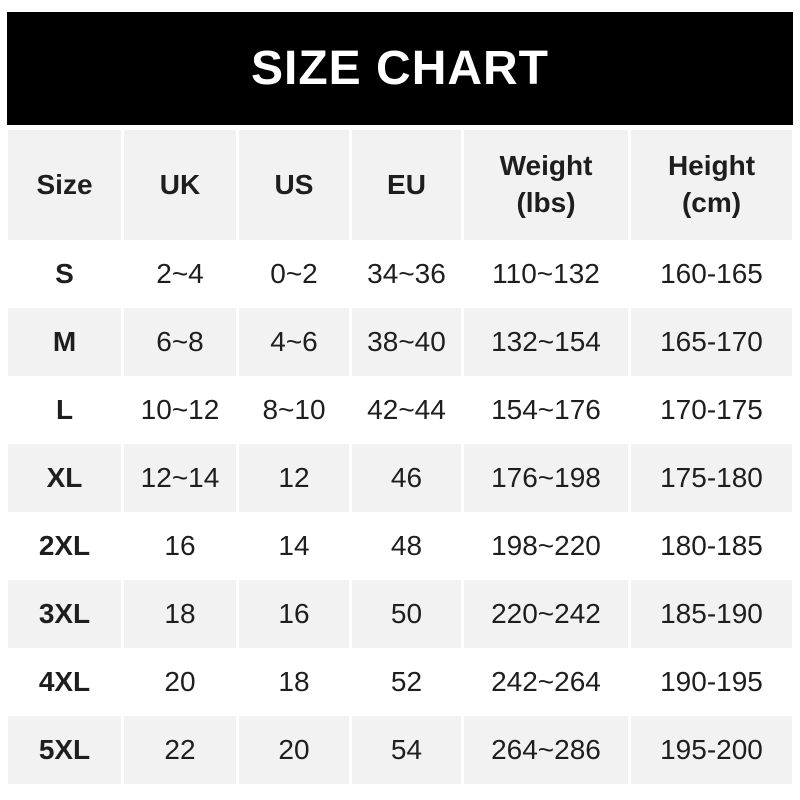 Image resolution: width=800 pixels, height=800 pixels. I want to click on table-cell: 12, so click(292, 478).